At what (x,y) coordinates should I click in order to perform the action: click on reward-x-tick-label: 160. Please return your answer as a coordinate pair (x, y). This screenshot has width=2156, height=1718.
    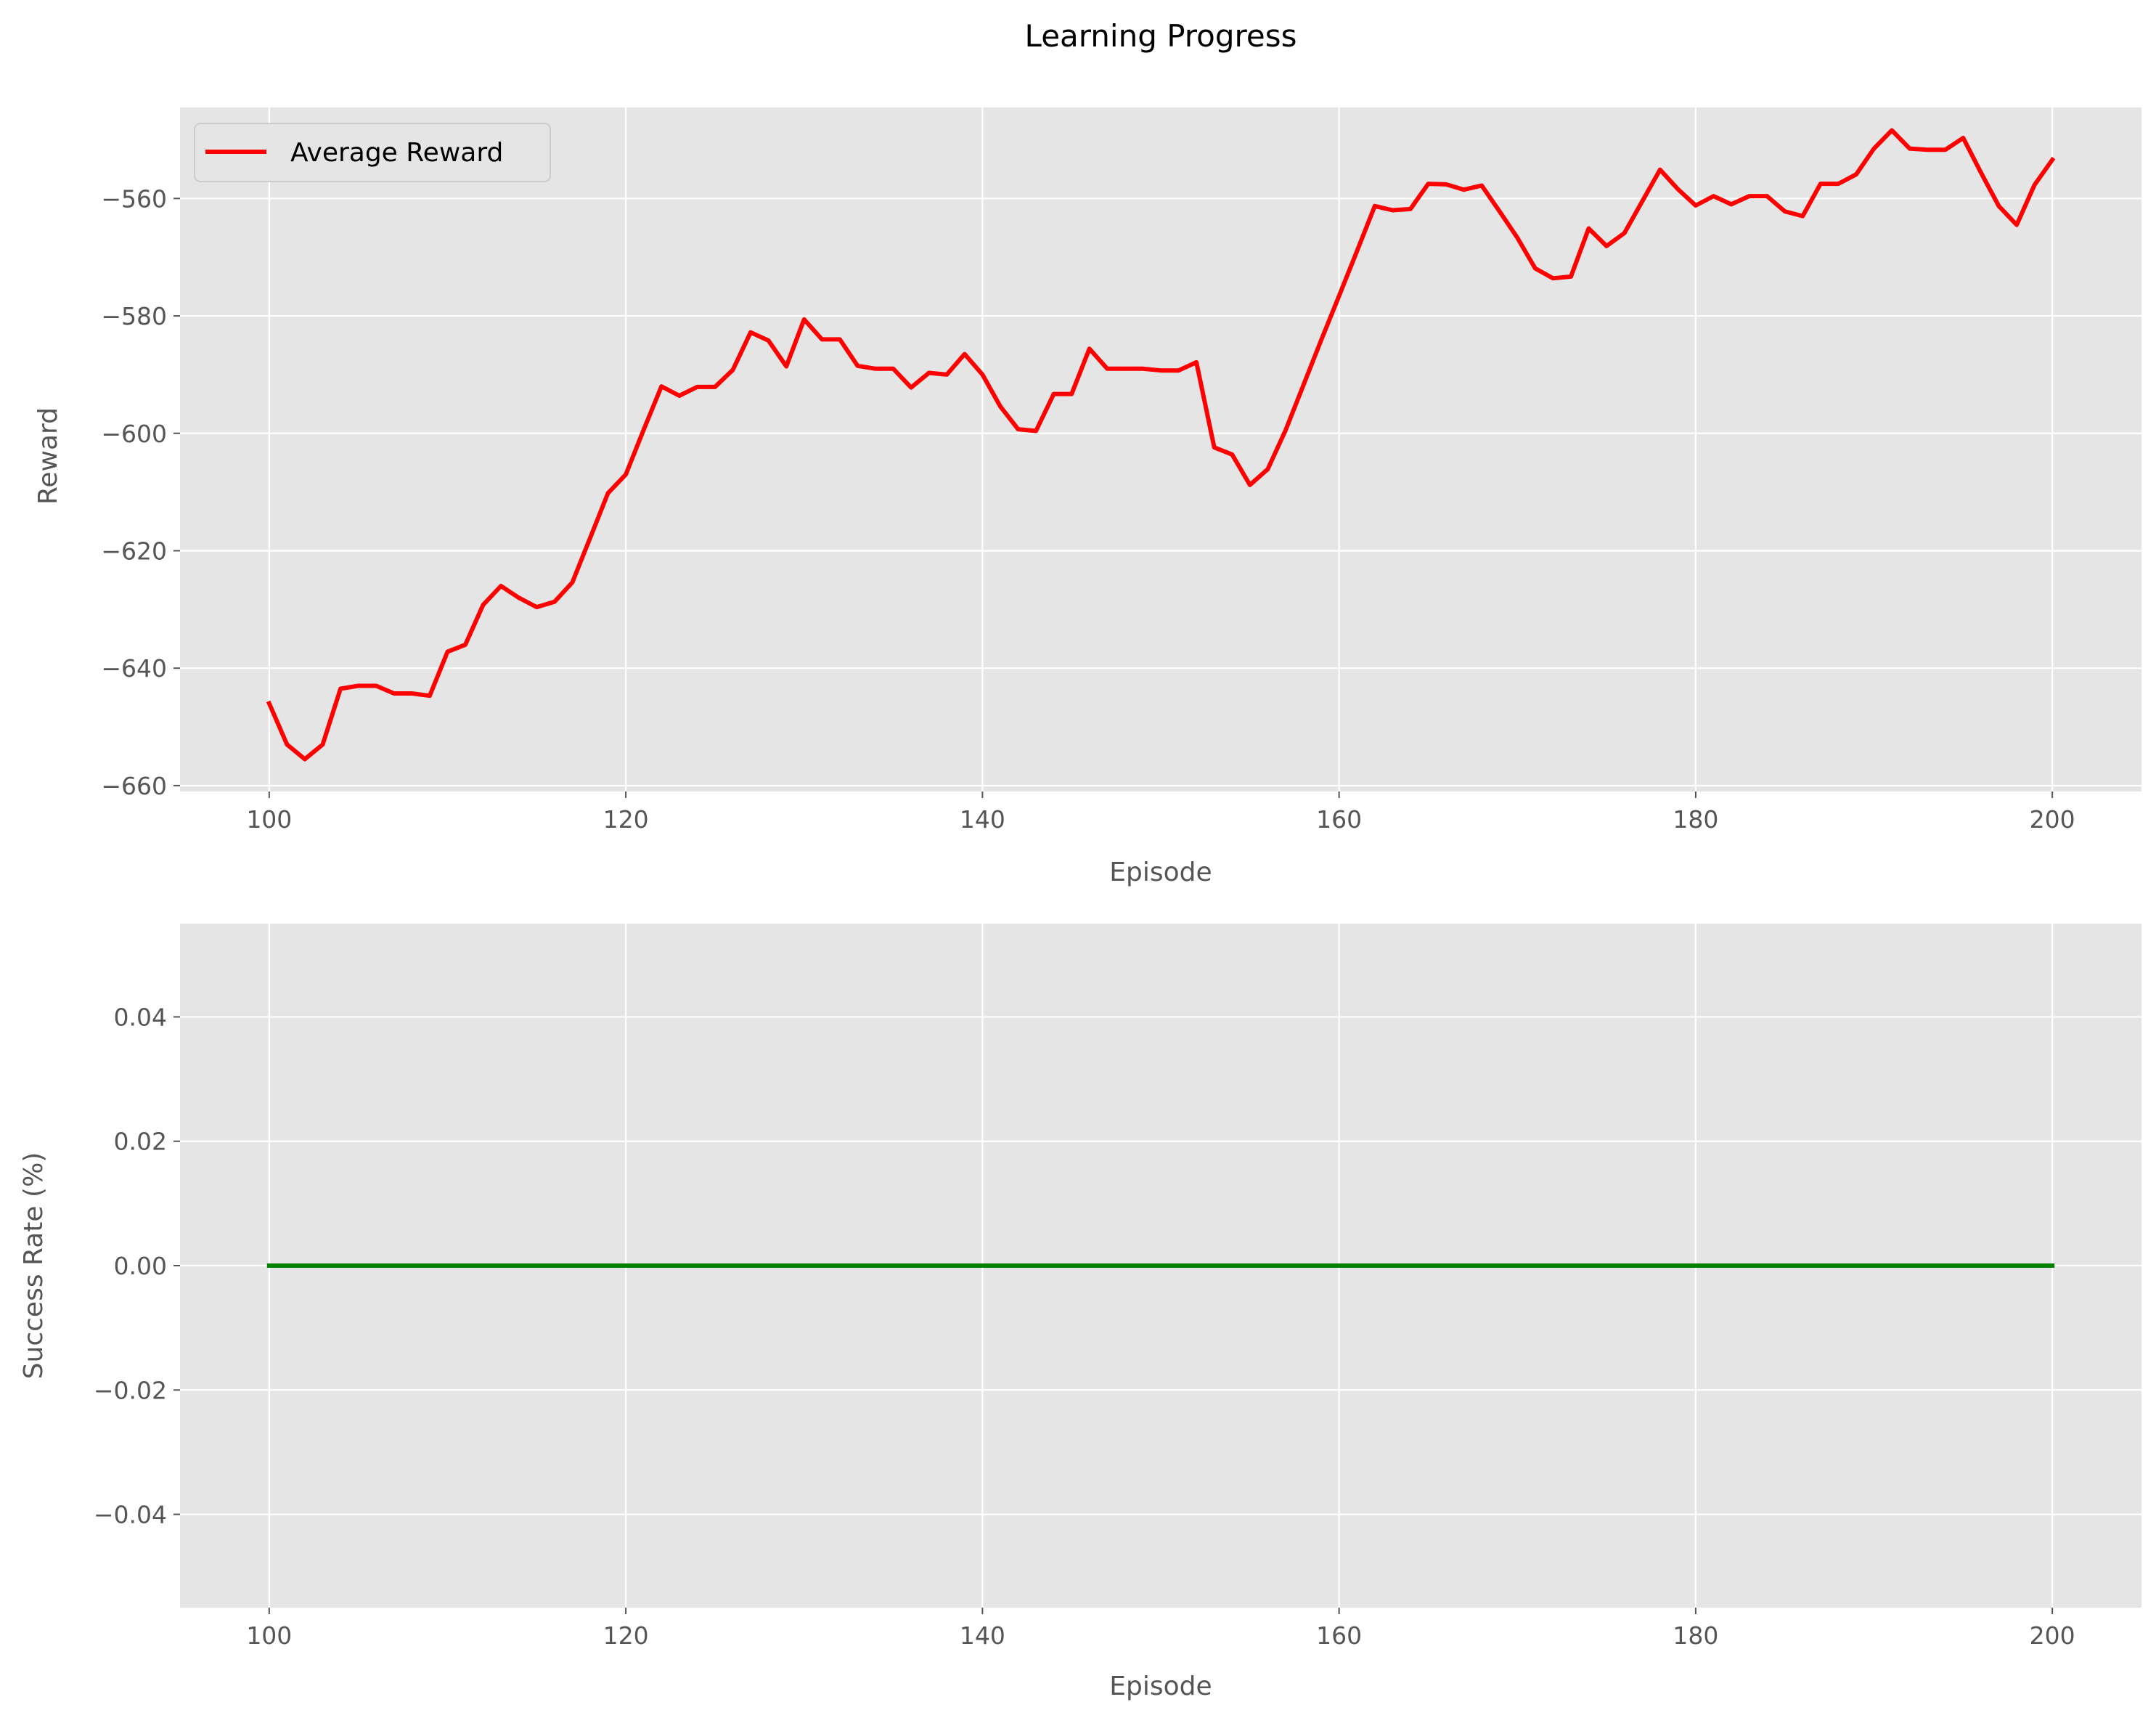
    Looking at the image, I should click on (1339, 819).